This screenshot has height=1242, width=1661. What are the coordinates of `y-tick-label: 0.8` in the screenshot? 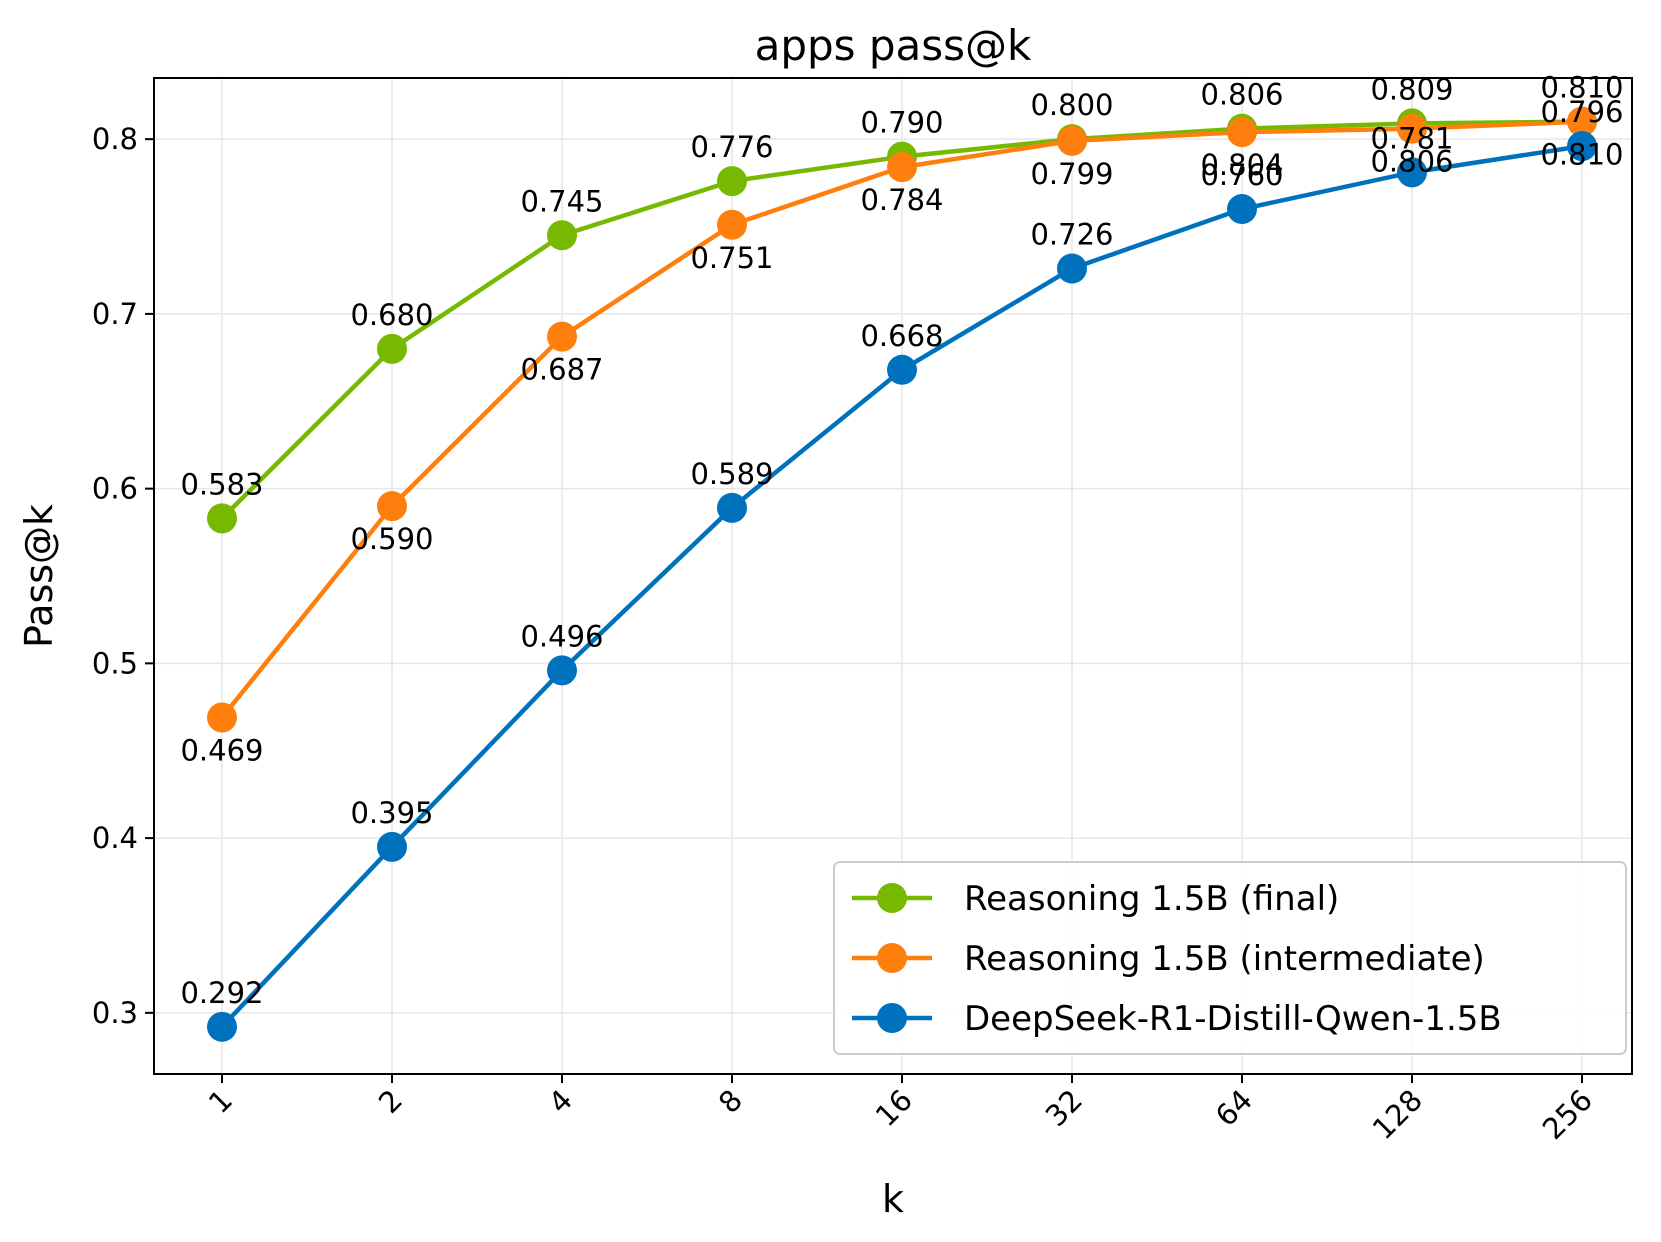 It's located at (115, 139).